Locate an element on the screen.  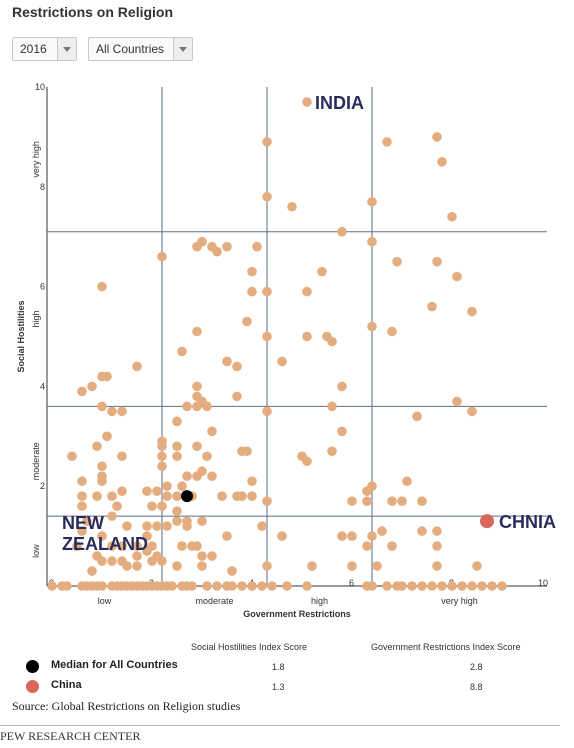
country-select: All Countries is located at coordinates (140, 49).